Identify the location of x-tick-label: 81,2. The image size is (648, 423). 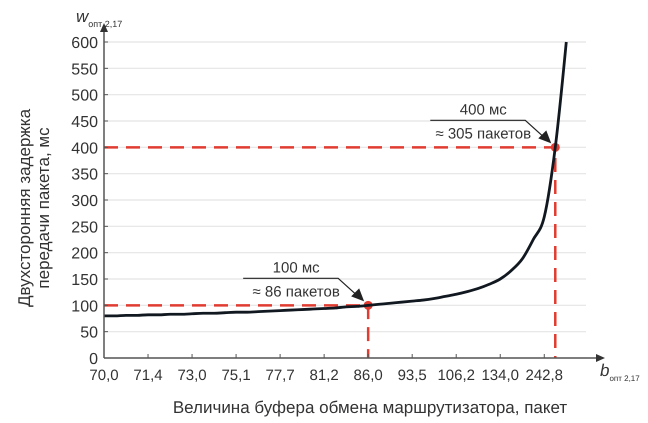
(324, 375).